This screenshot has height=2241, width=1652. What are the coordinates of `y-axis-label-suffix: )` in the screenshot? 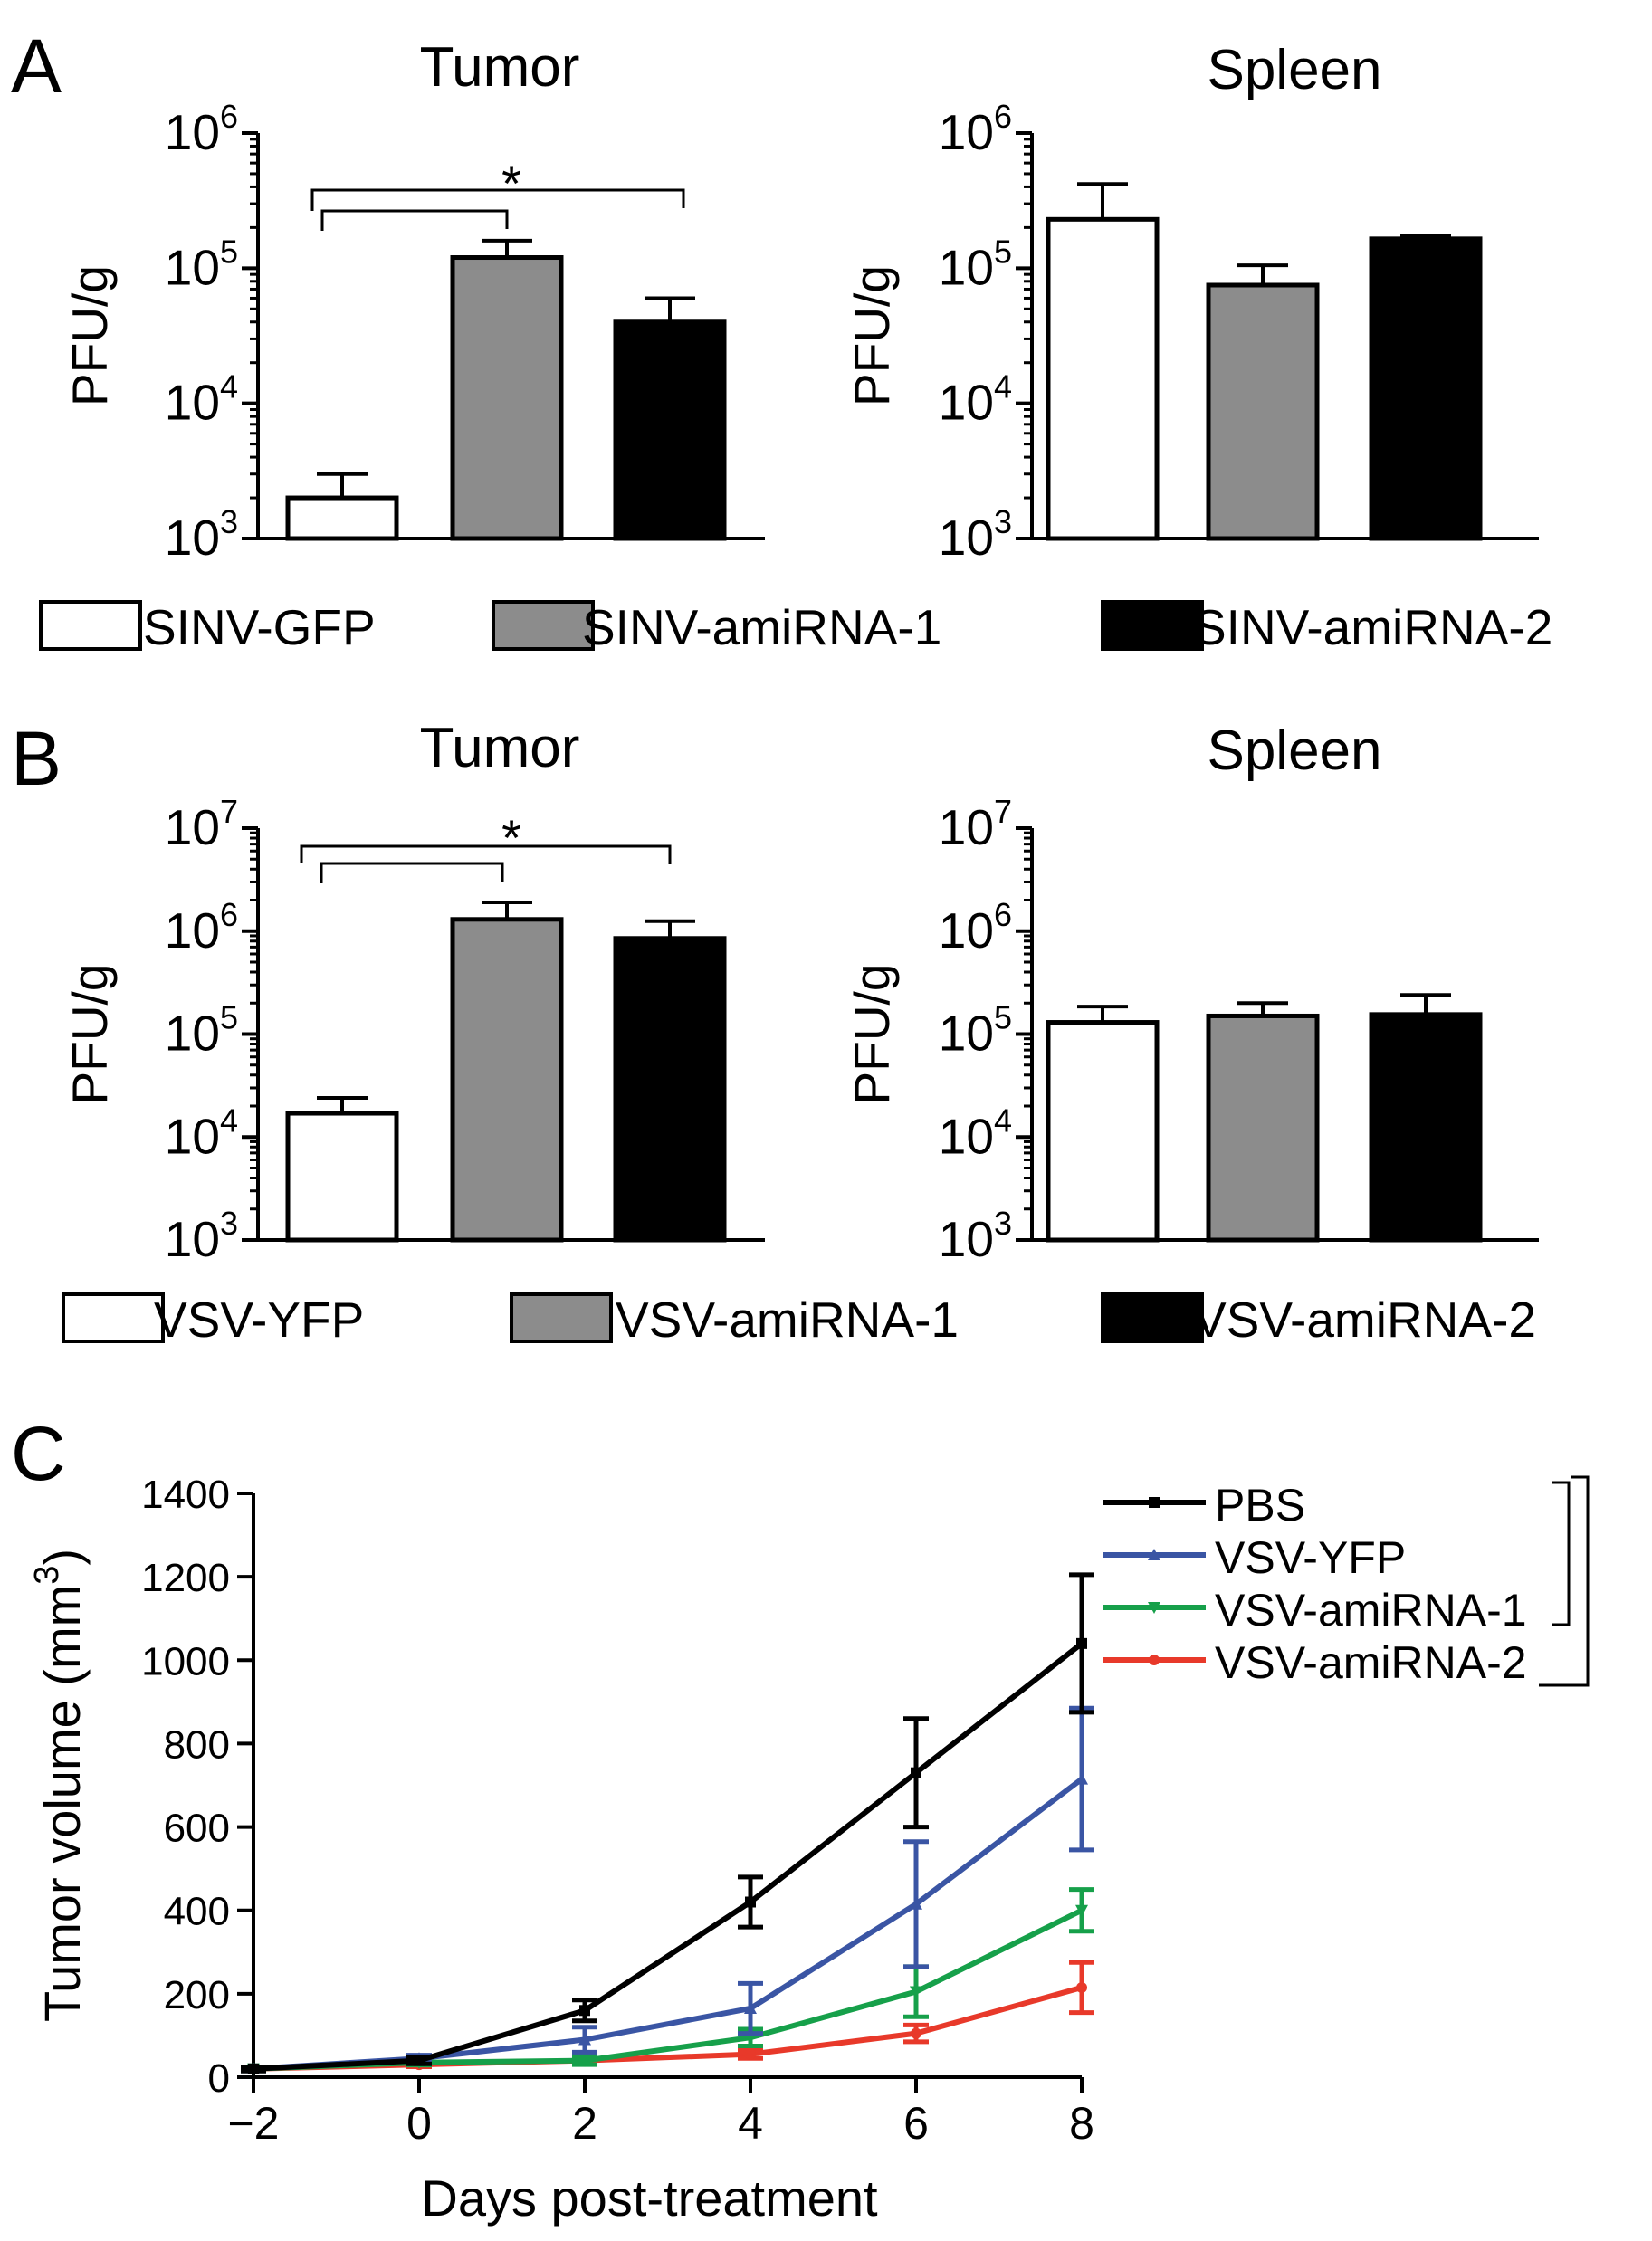 It's located at (62, 1558).